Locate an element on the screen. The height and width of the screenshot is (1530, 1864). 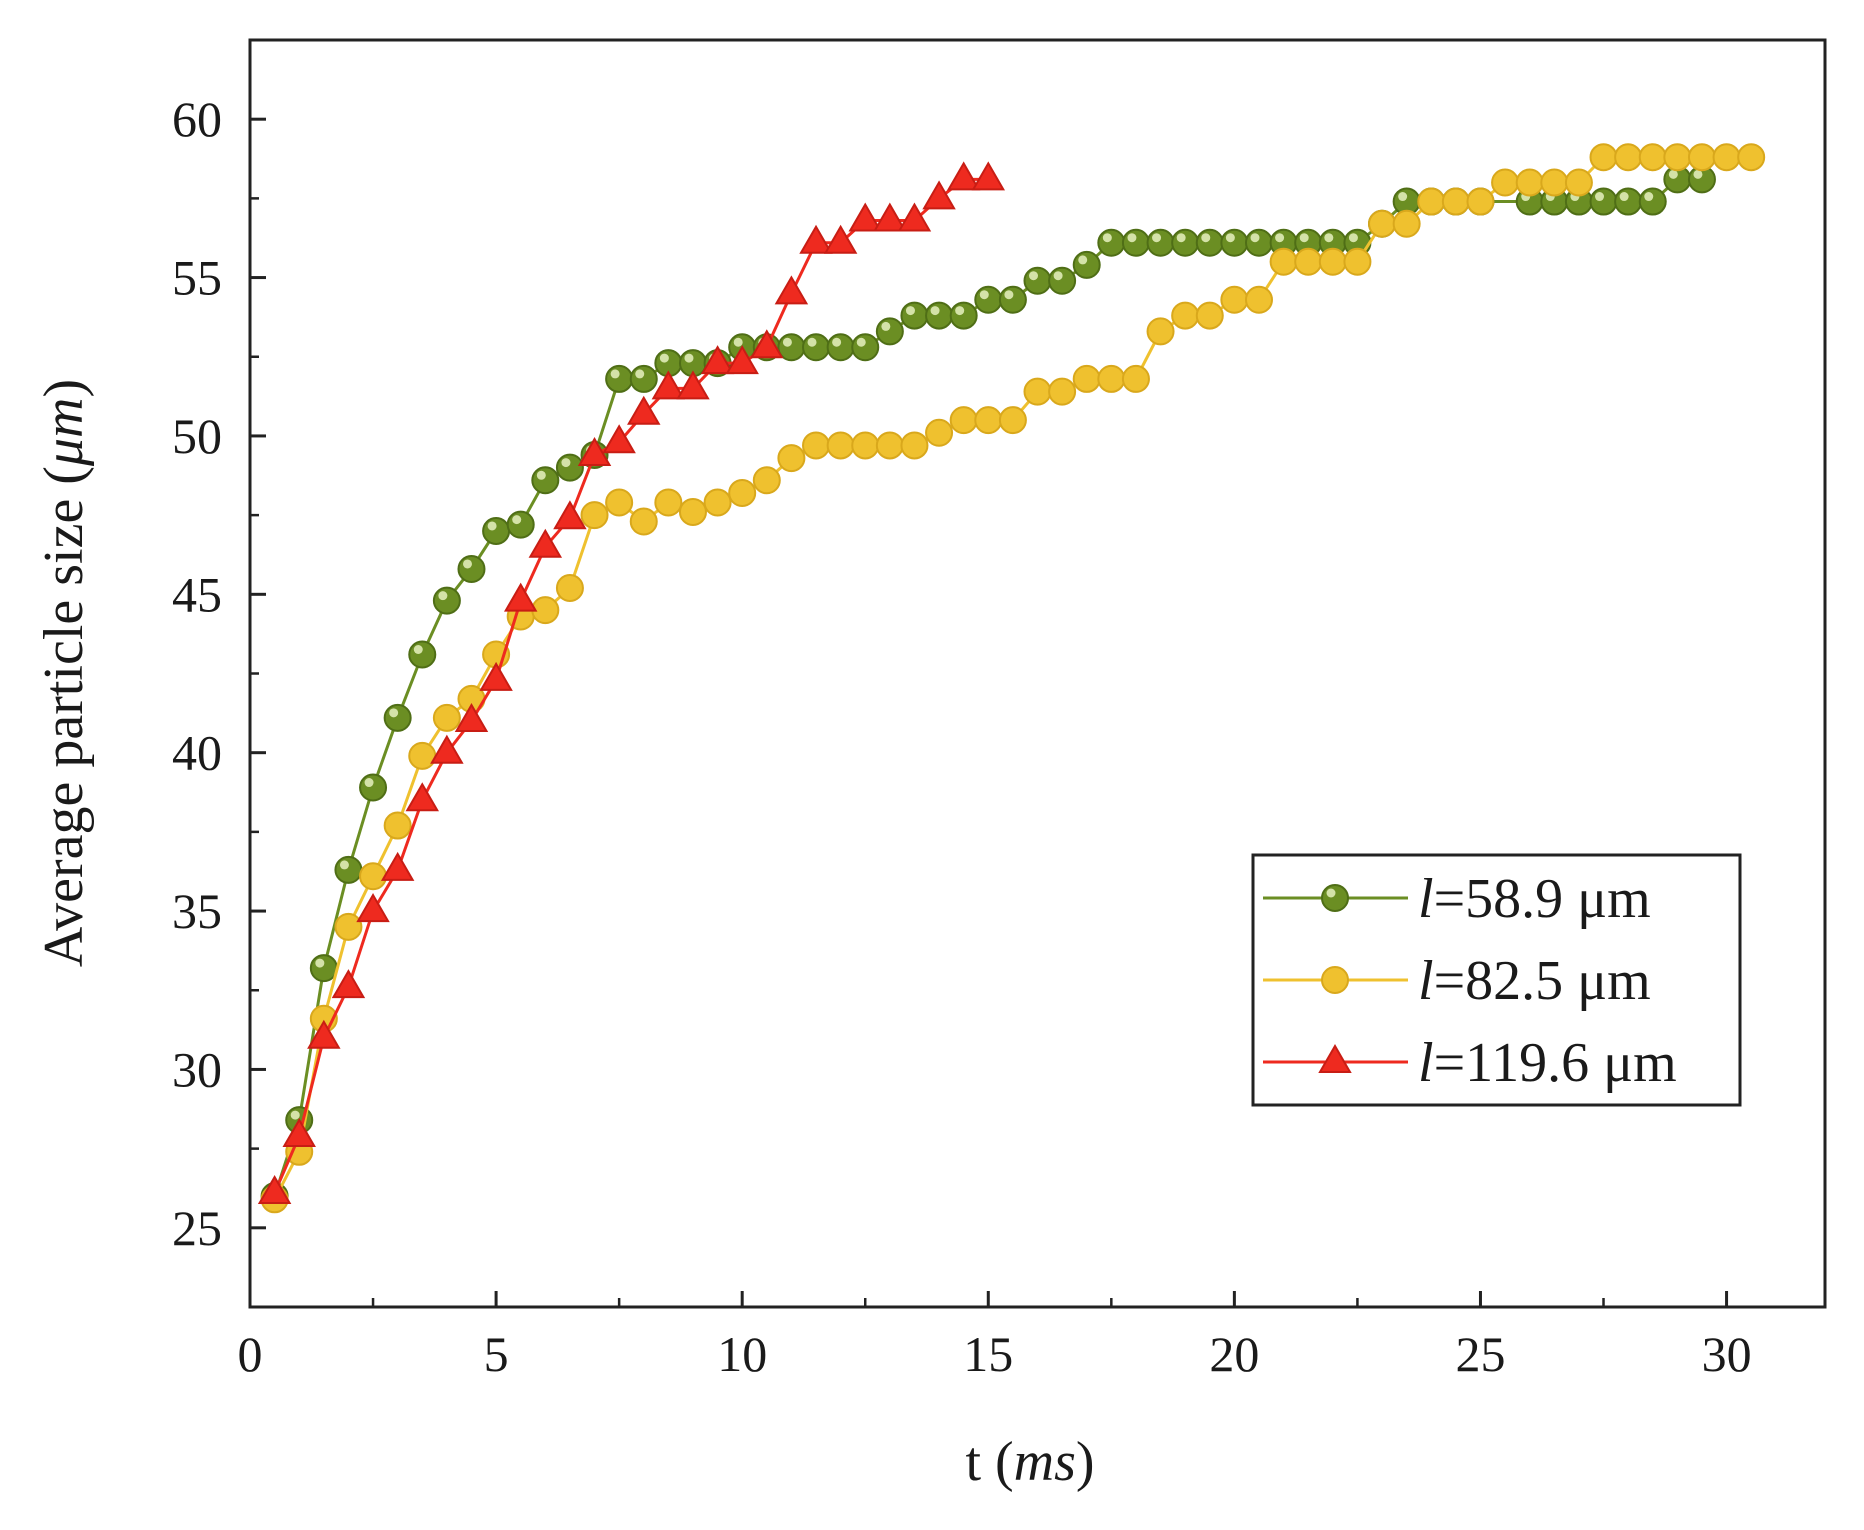
y-tick-label: 50 is located at coordinates (197, 436).